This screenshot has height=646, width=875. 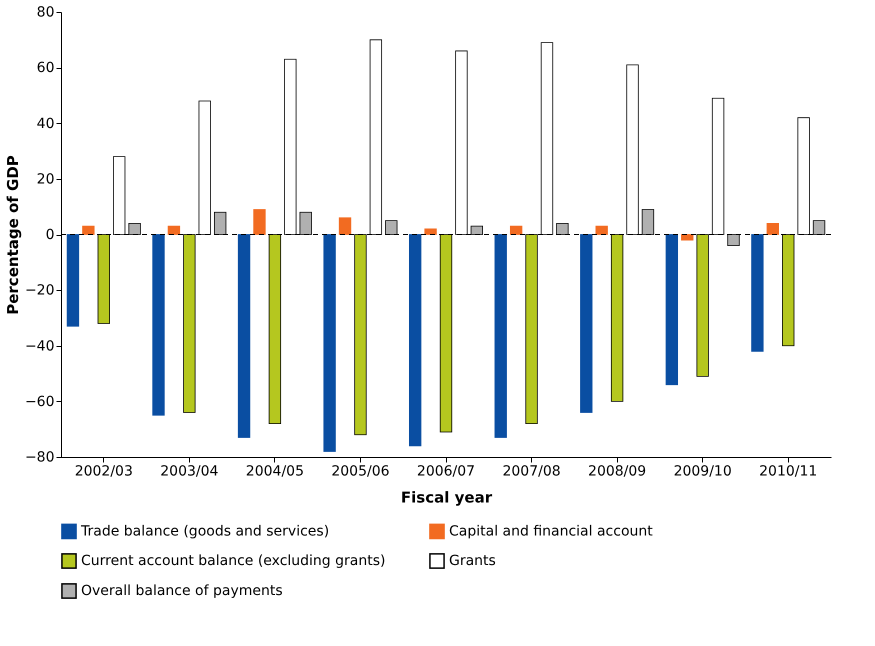 I want to click on x-tick-label: 2002/03, so click(x=103, y=472).